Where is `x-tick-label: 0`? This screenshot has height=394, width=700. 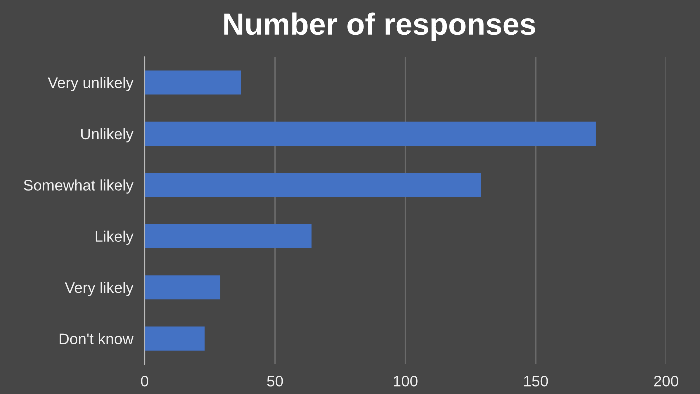
x-tick-label: 0 is located at coordinates (145, 381).